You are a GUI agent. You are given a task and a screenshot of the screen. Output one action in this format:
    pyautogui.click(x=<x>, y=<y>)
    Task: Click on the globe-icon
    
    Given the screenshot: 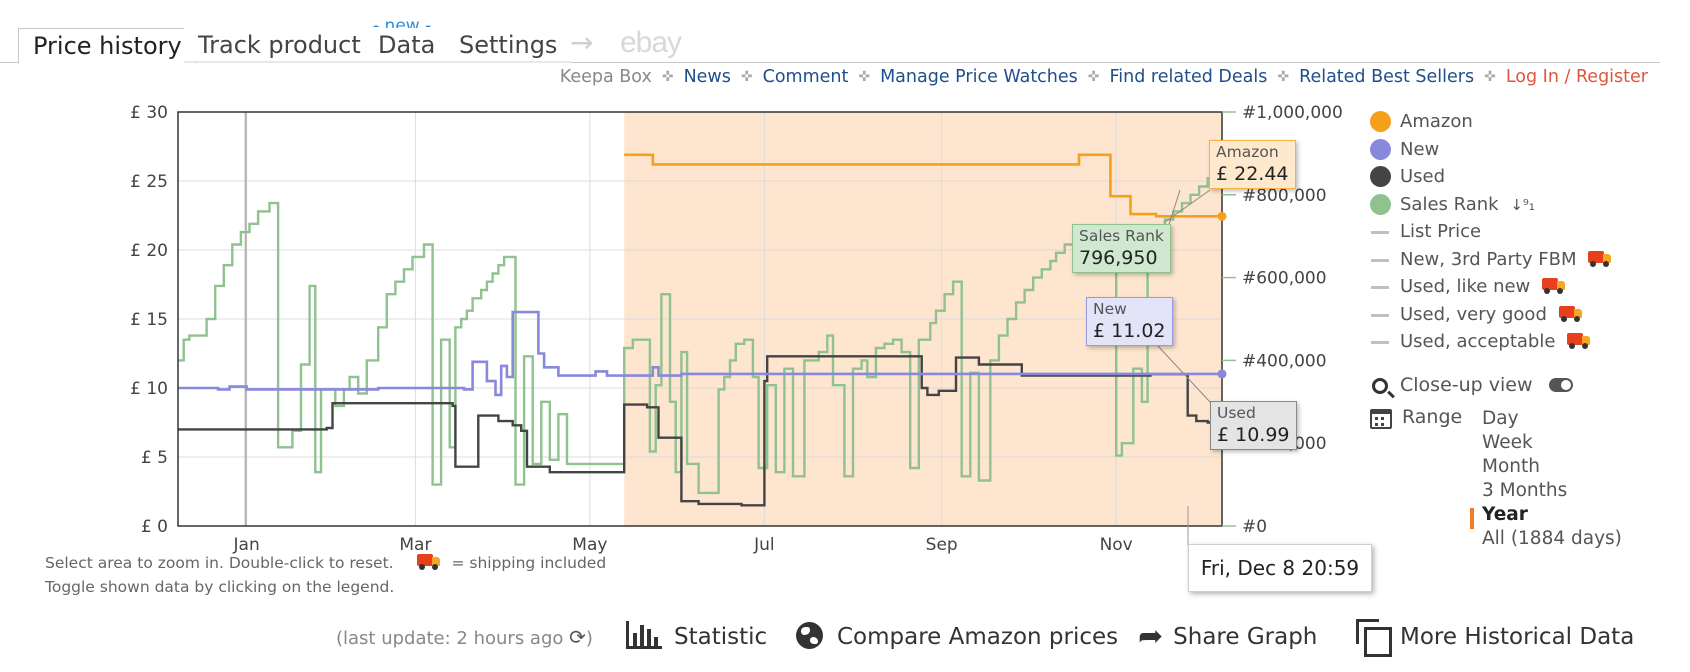 What is the action you would take?
    pyautogui.click(x=809, y=635)
    